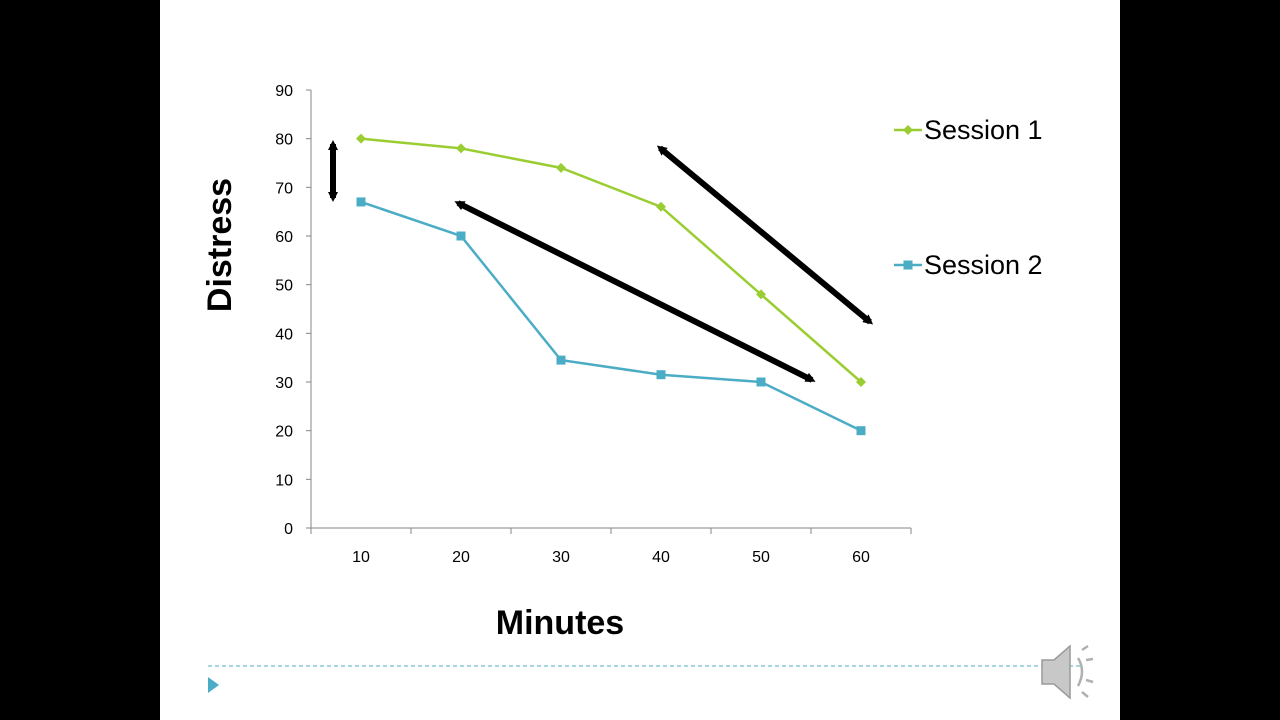 The height and width of the screenshot is (720, 1280). I want to click on x-tick-label: 10, so click(361, 557).